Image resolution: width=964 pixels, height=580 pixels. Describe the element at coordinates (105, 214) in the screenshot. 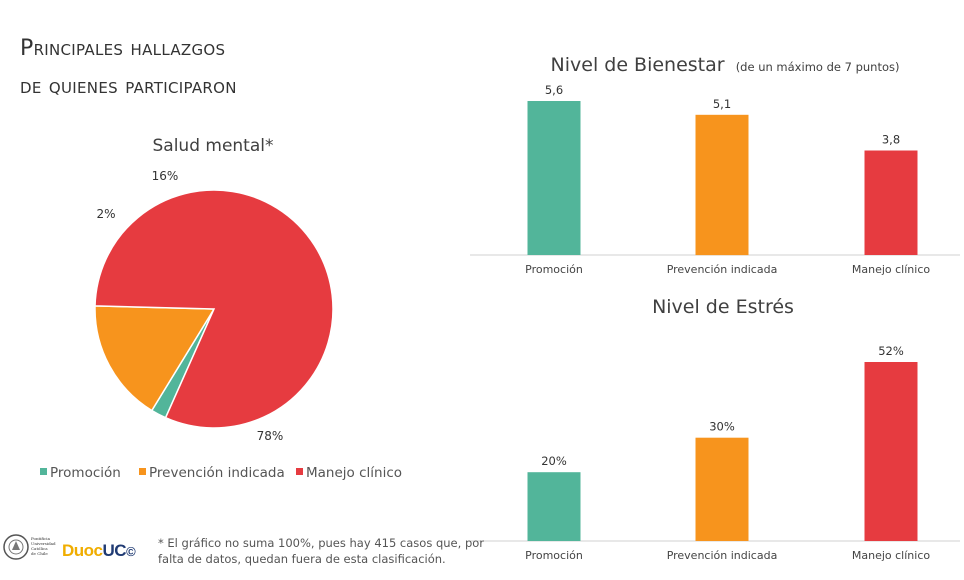

I see `pie-label-promocion: 2%` at that location.